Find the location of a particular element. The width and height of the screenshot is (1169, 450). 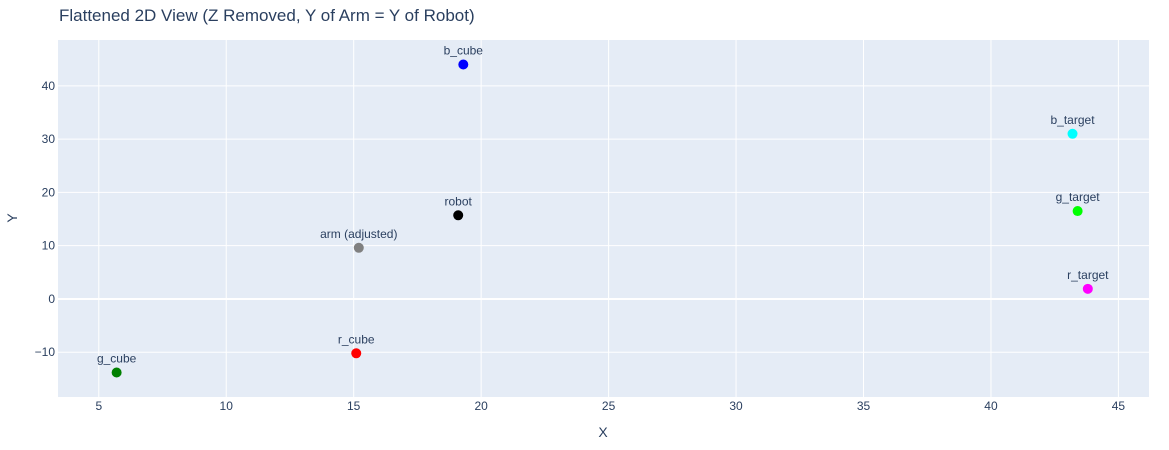

y-tick-label: 20 is located at coordinates (49, 192).